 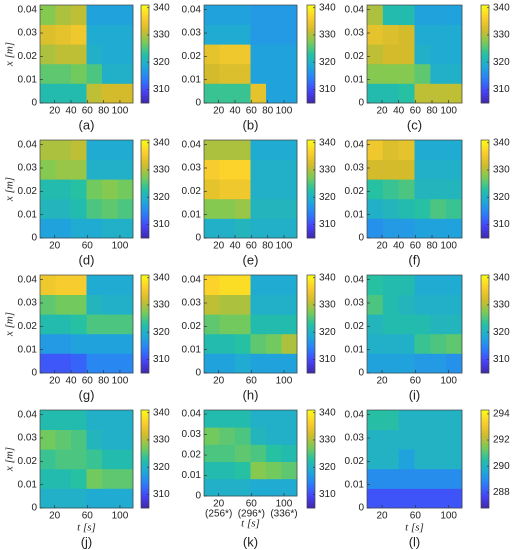 I want to click on x-tick-label: 80, so click(x=432, y=111).